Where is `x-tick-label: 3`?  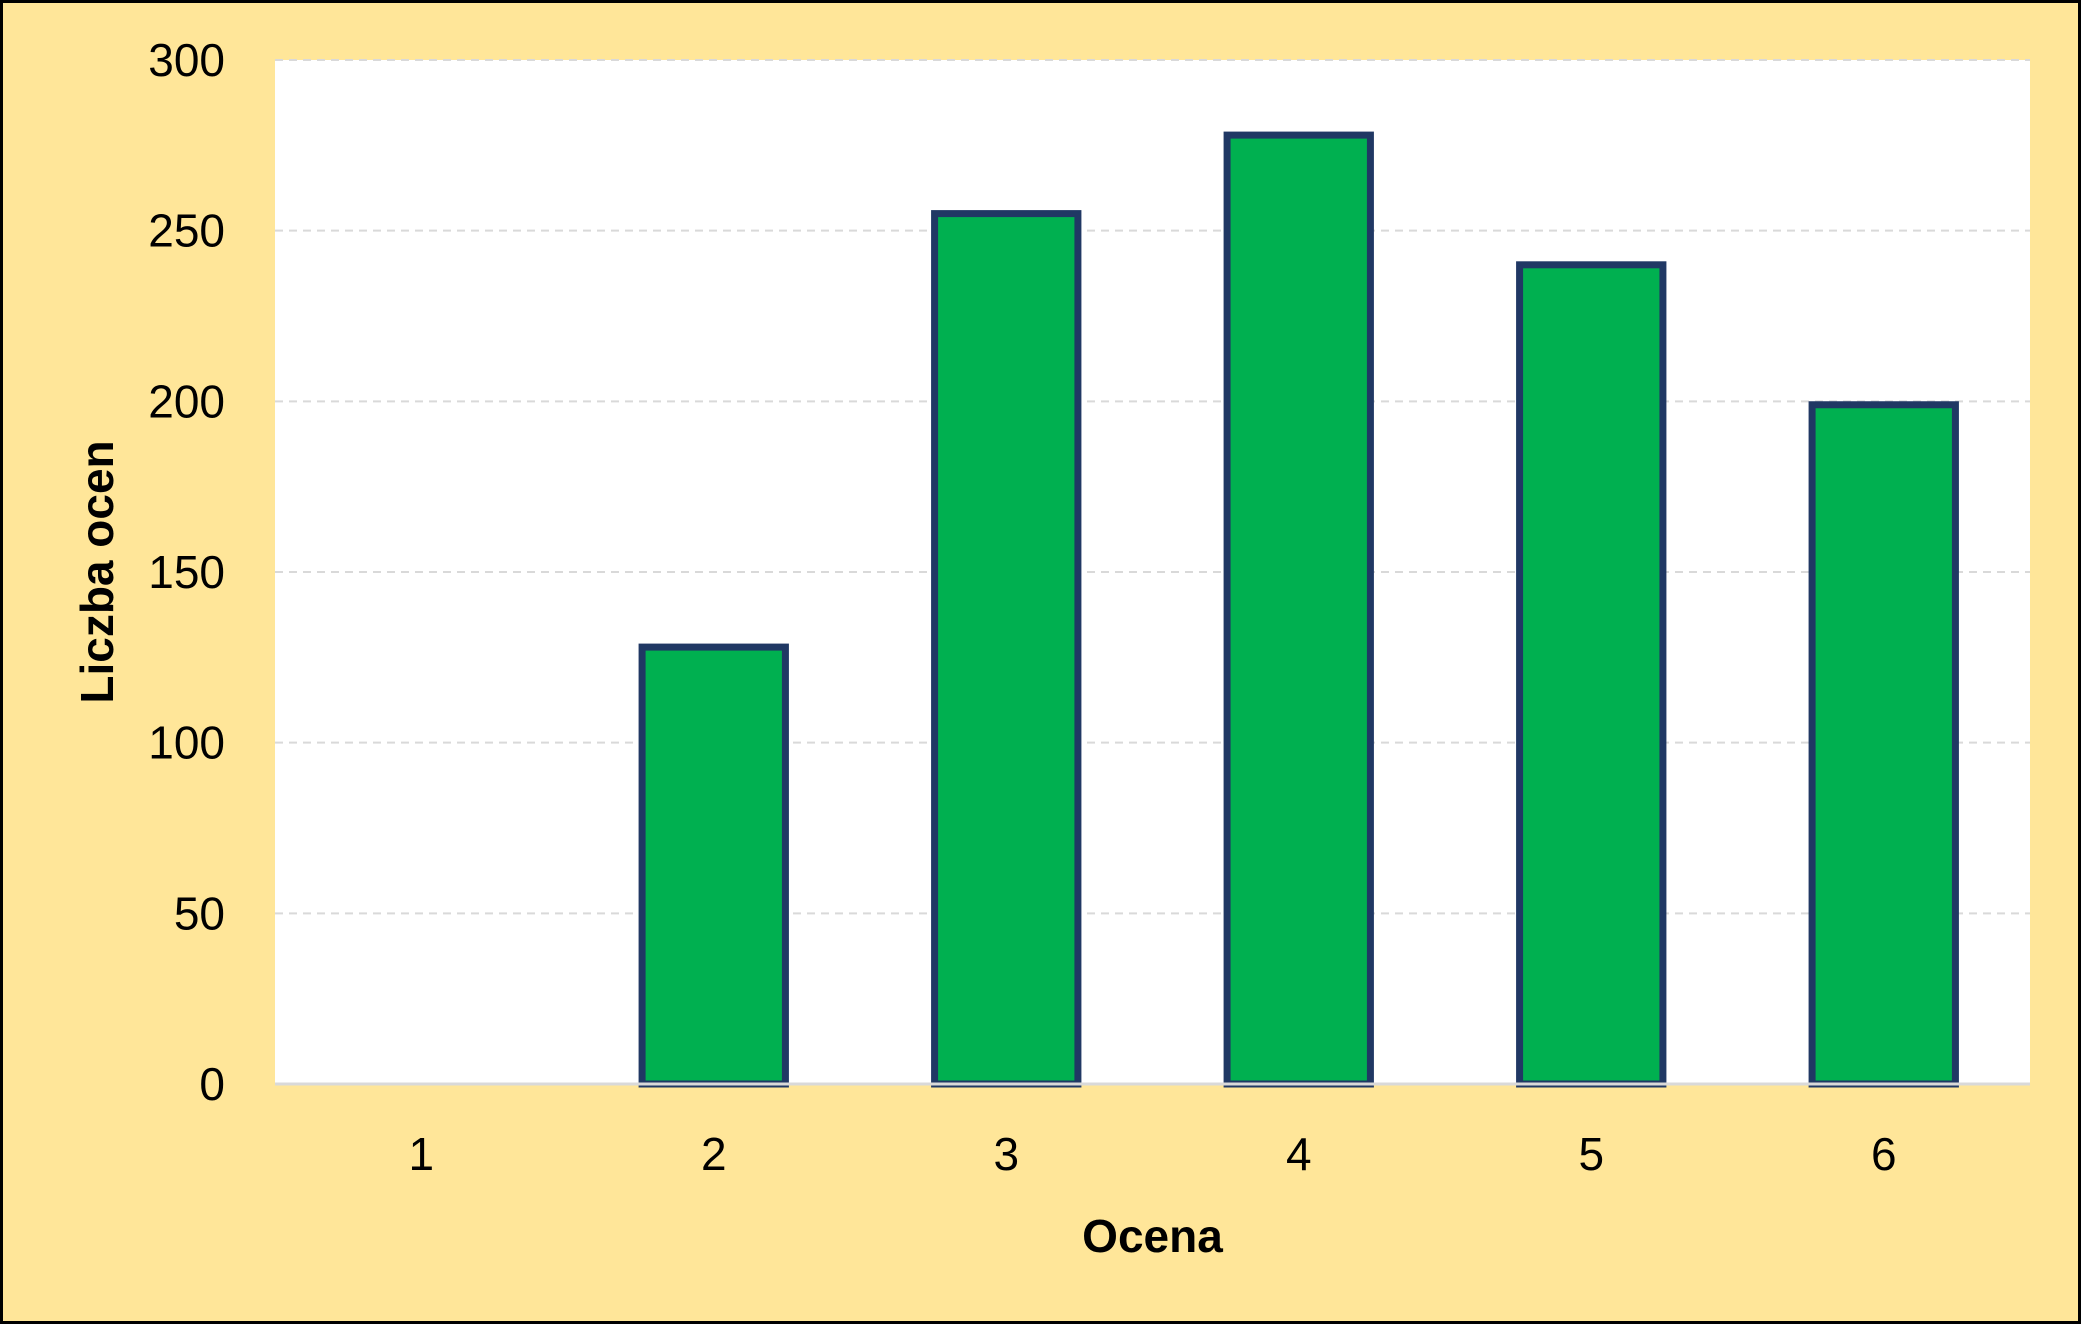 x-tick-label: 3 is located at coordinates (1006, 1154).